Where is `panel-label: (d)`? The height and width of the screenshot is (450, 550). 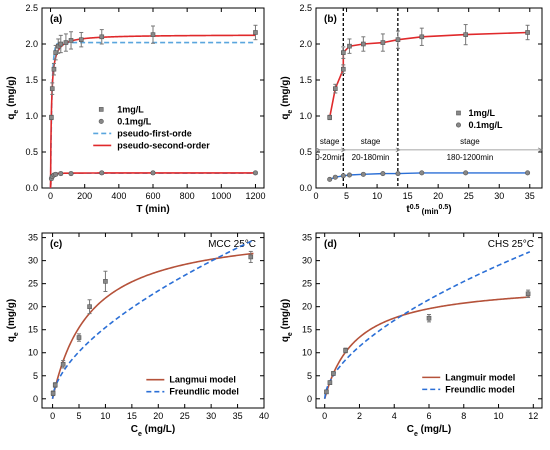
panel-label: (d) is located at coordinates (330, 244).